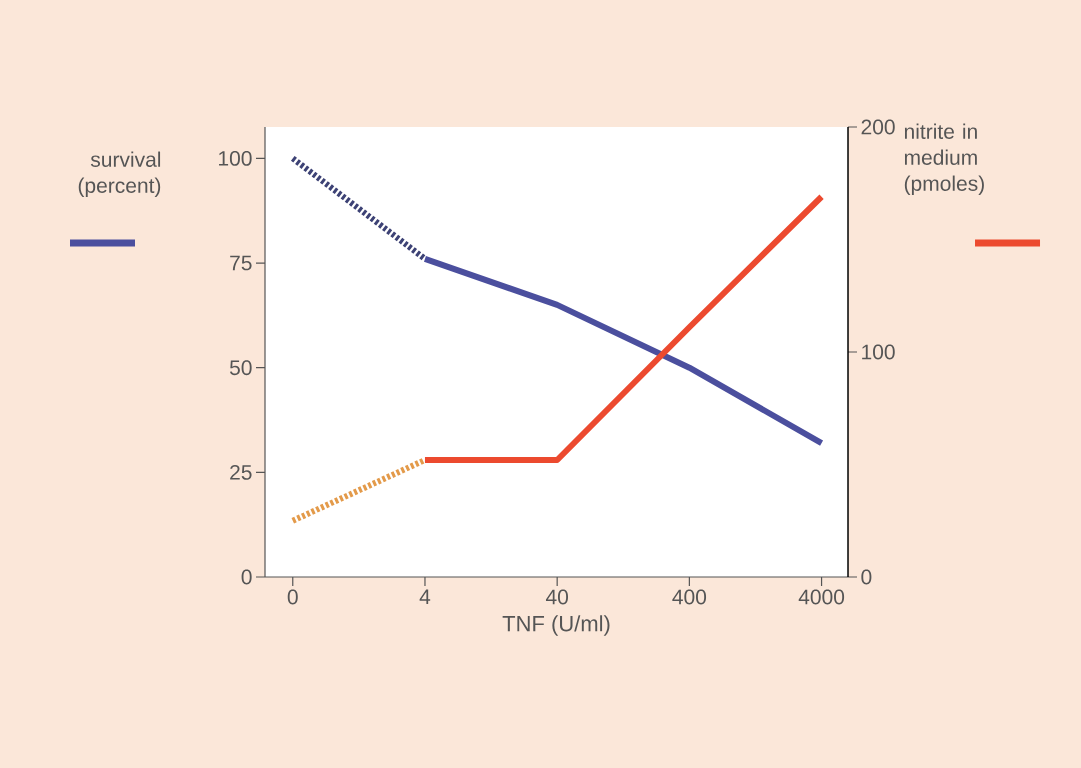  What do you see at coordinates (246, 577) in the screenshot?
I see `y-tick-label: 0` at bounding box center [246, 577].